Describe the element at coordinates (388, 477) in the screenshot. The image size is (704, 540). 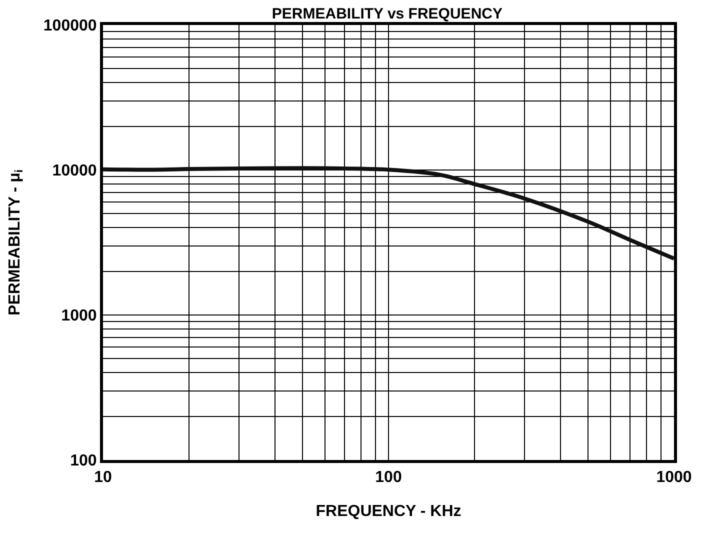
I see `x-tick-label: 100` at that location.